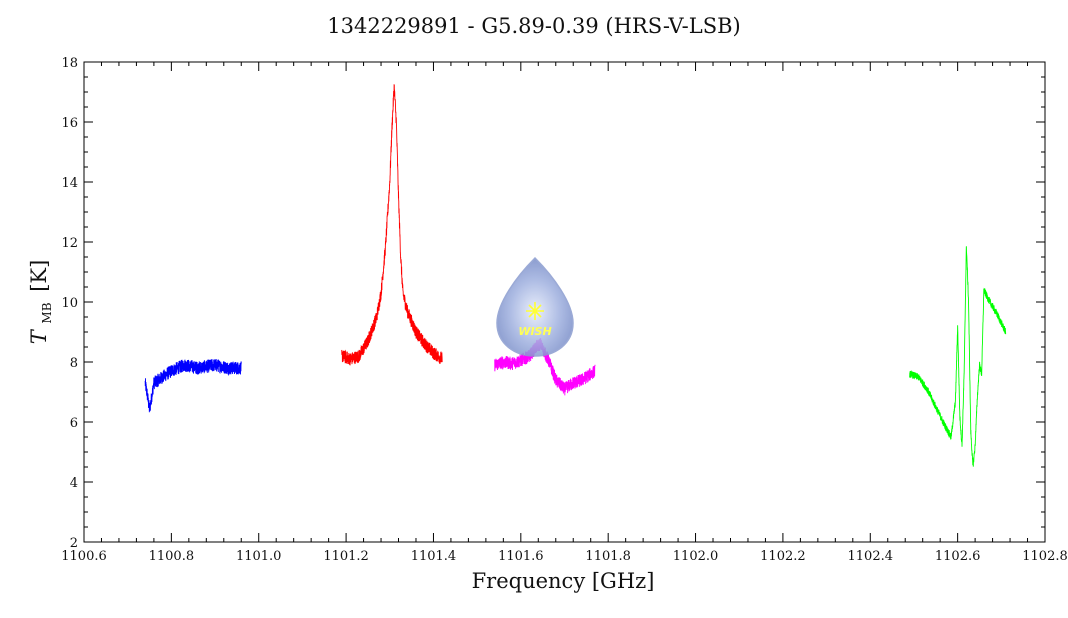  I want to click on x-tick-label: 1102.8, so click(1045, 556).